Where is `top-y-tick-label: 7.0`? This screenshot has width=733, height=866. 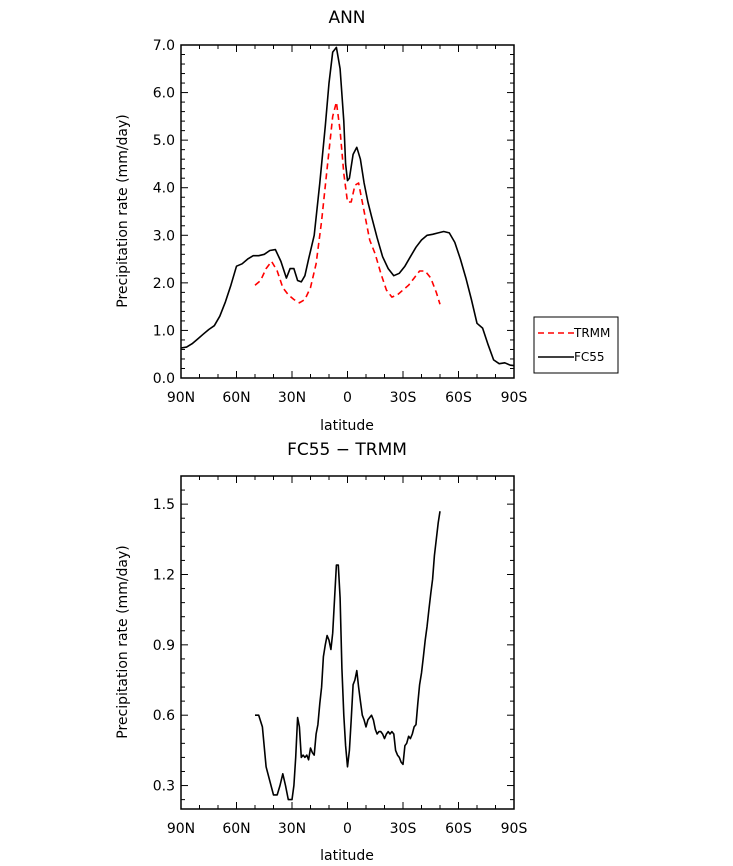
top-y-tick-label: 7.0 is located at coordinates (164, 46).